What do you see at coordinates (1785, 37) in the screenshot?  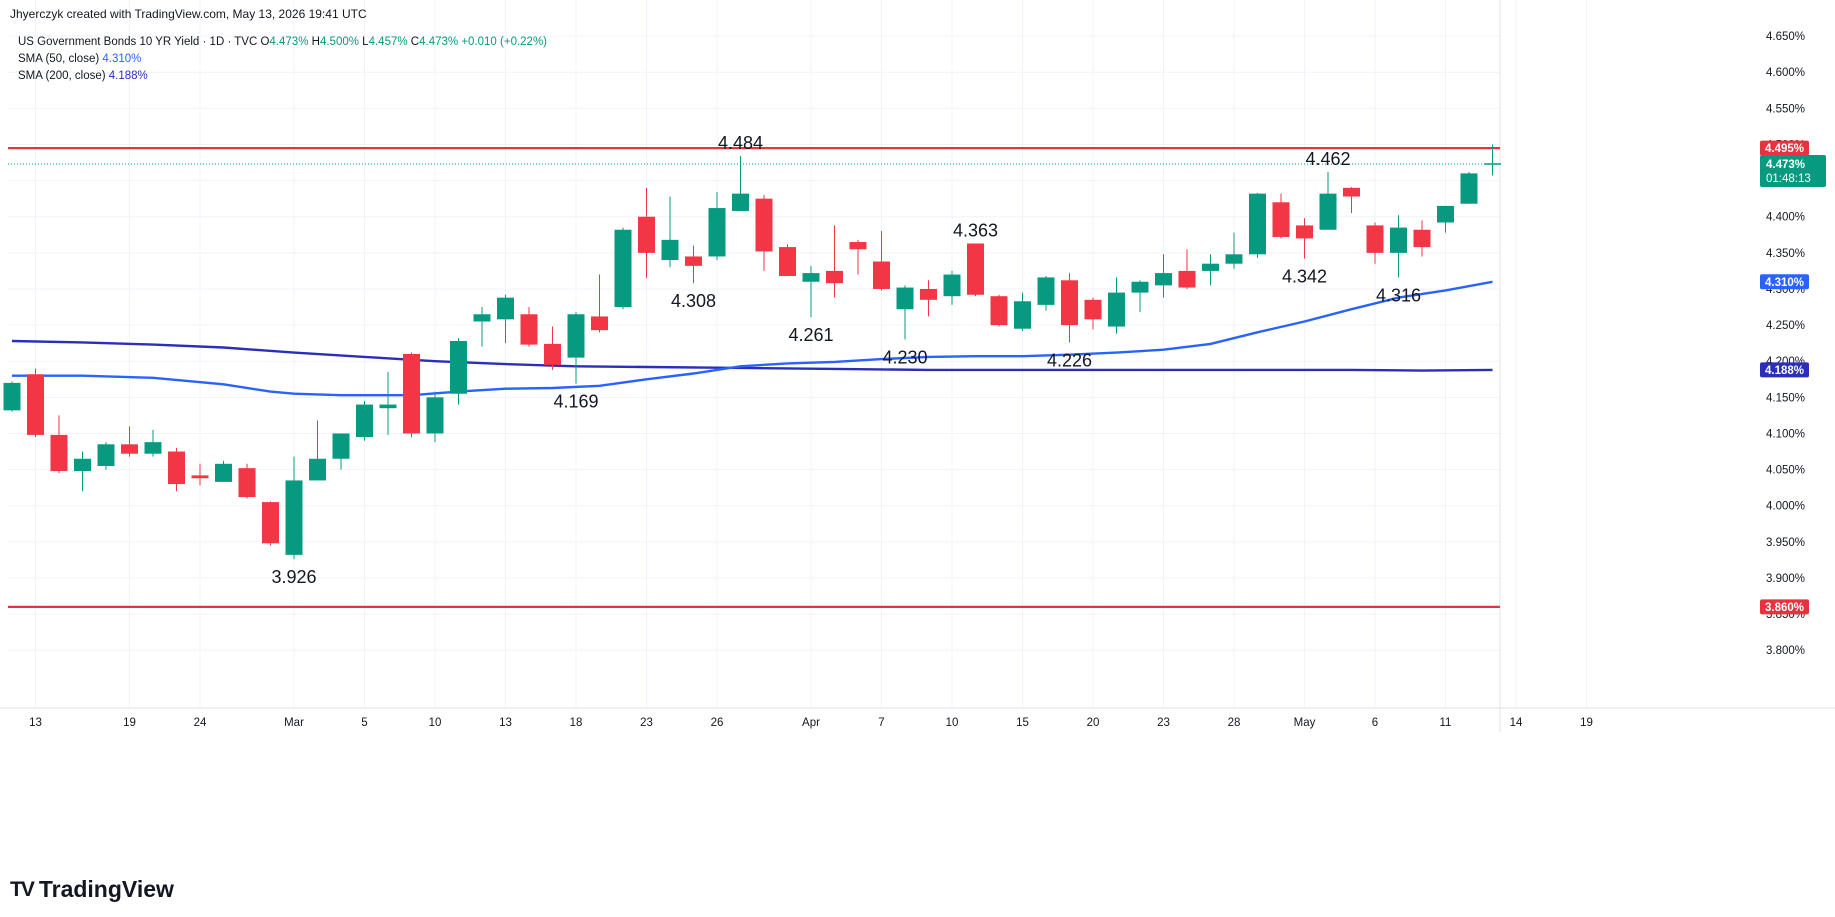 I see `price-axis-tick-label: 4.650%` at bounding box center [1785, 37].